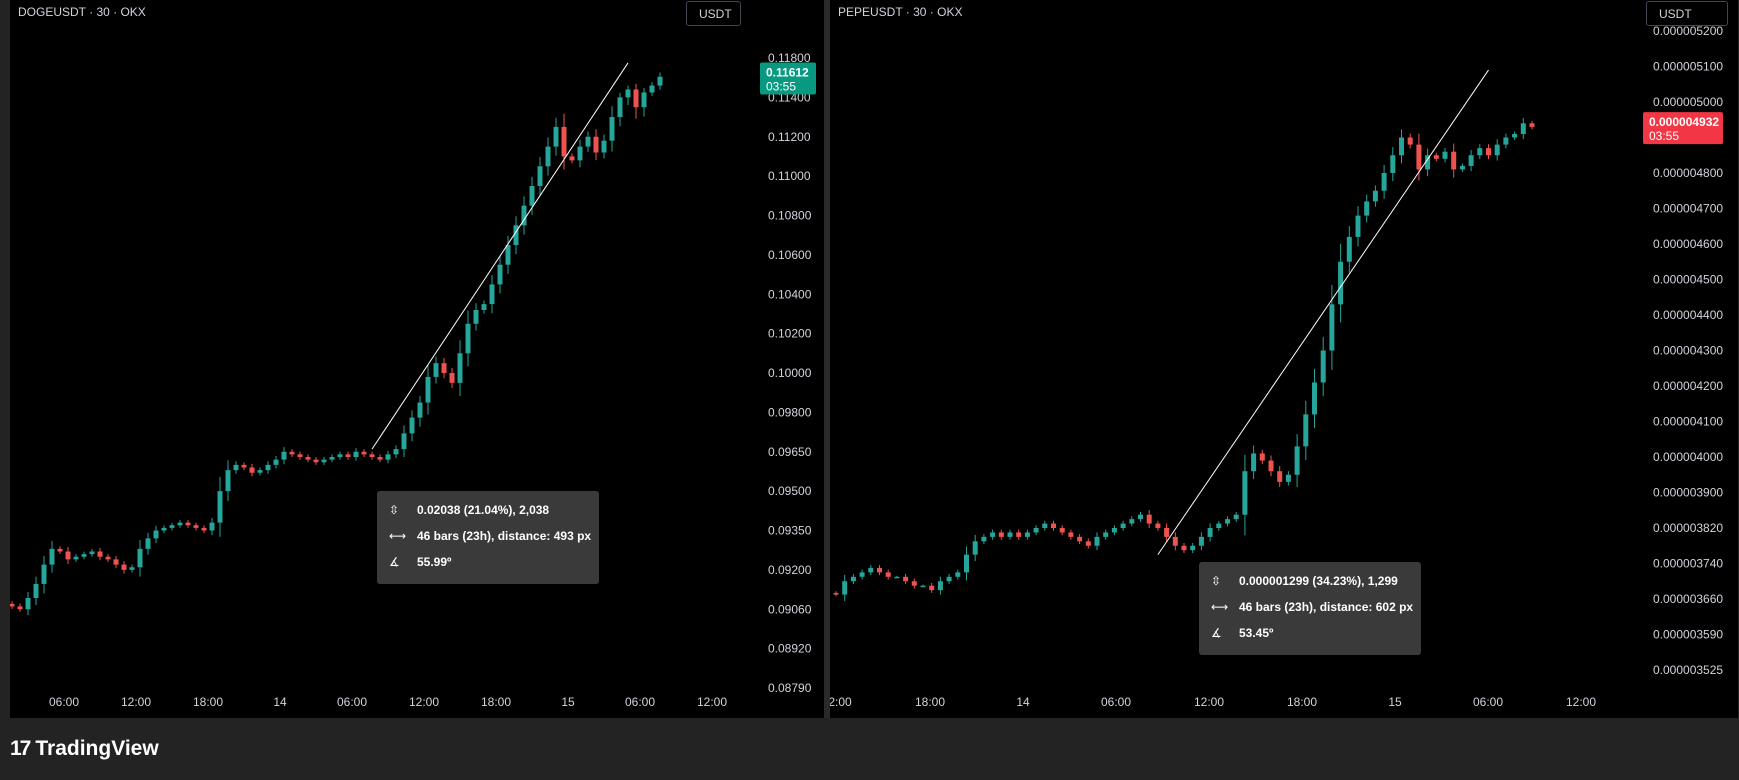 The image size is (1739, 780). I want to click on y-tick-label: 0.11000, so click(789, 176).